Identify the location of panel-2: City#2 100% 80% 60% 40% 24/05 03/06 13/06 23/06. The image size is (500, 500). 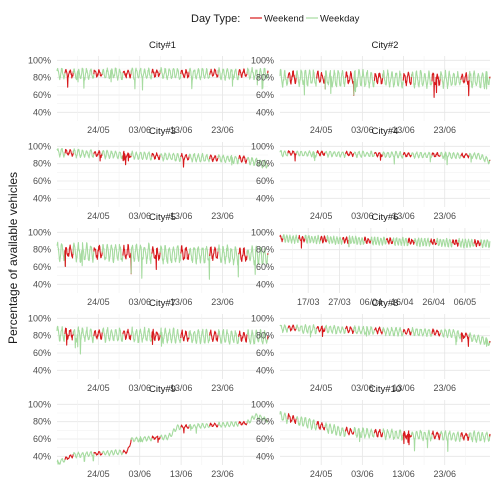
(371, 87).